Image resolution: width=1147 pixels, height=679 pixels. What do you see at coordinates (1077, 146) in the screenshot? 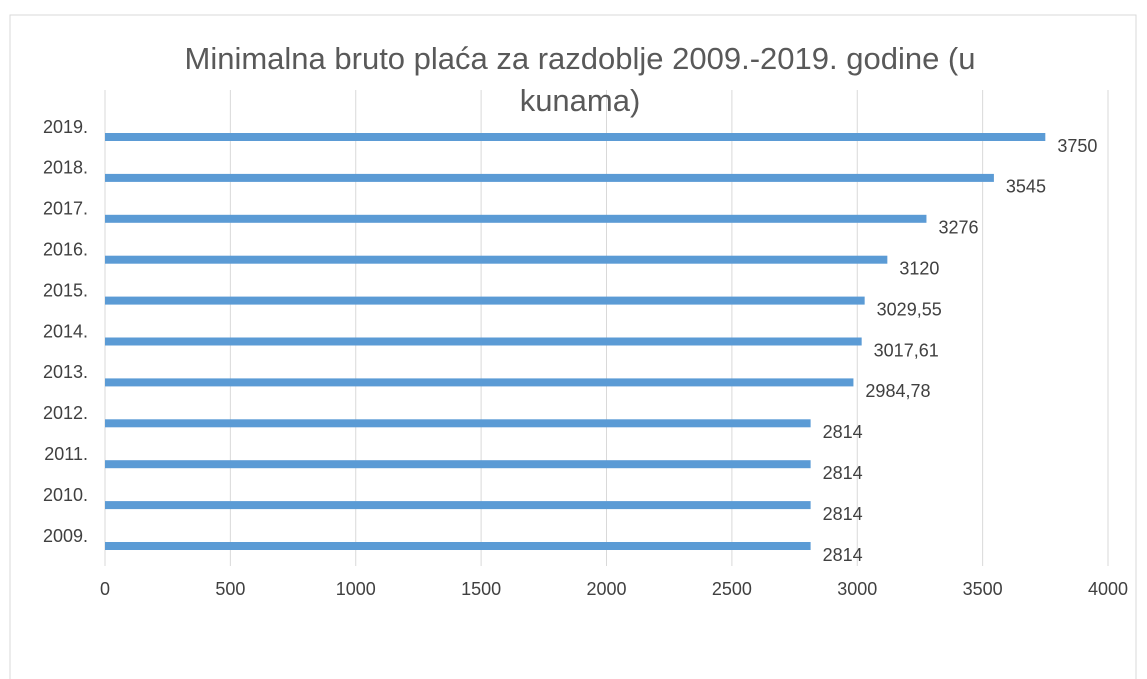
I see `data-label: 3750` at bounding box center [1077, 146].